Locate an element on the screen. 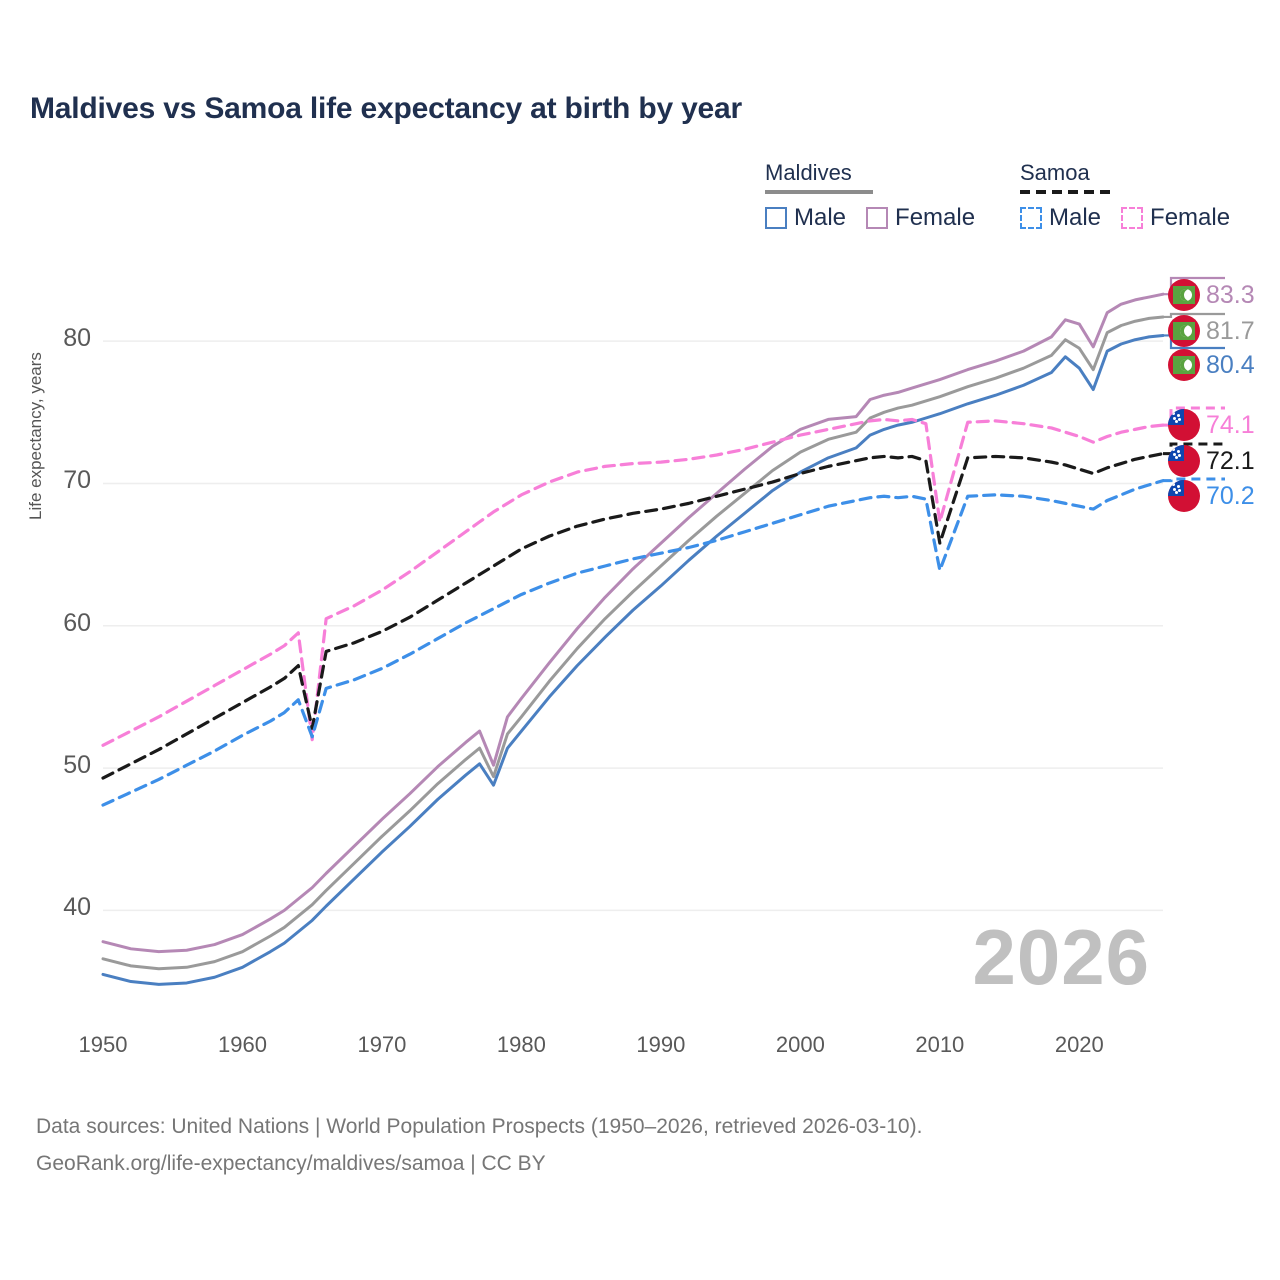 Image resolution: width=1280 pixels, height=1280 pixels. x-axis-tick: 1960 is located at coordinates (242, 1044).